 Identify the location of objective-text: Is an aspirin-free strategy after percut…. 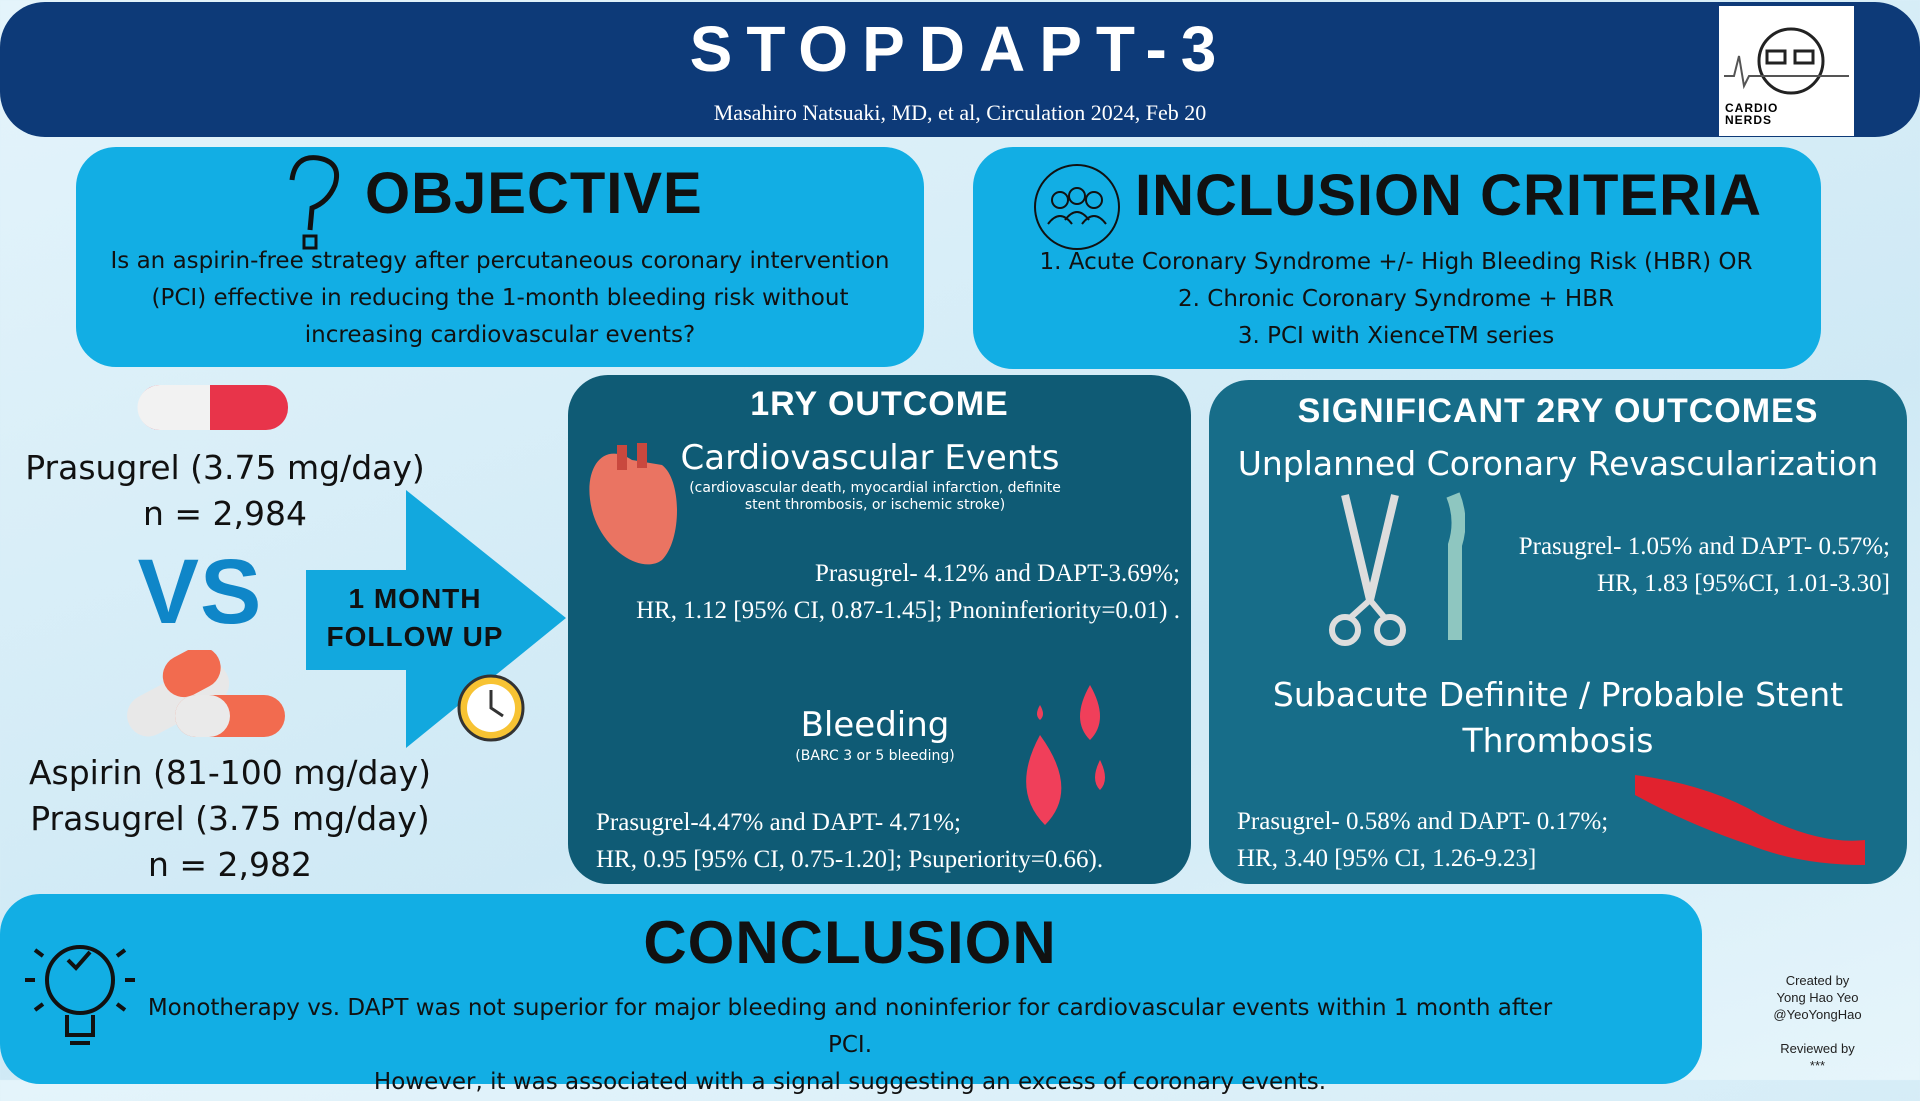
(500, 298).